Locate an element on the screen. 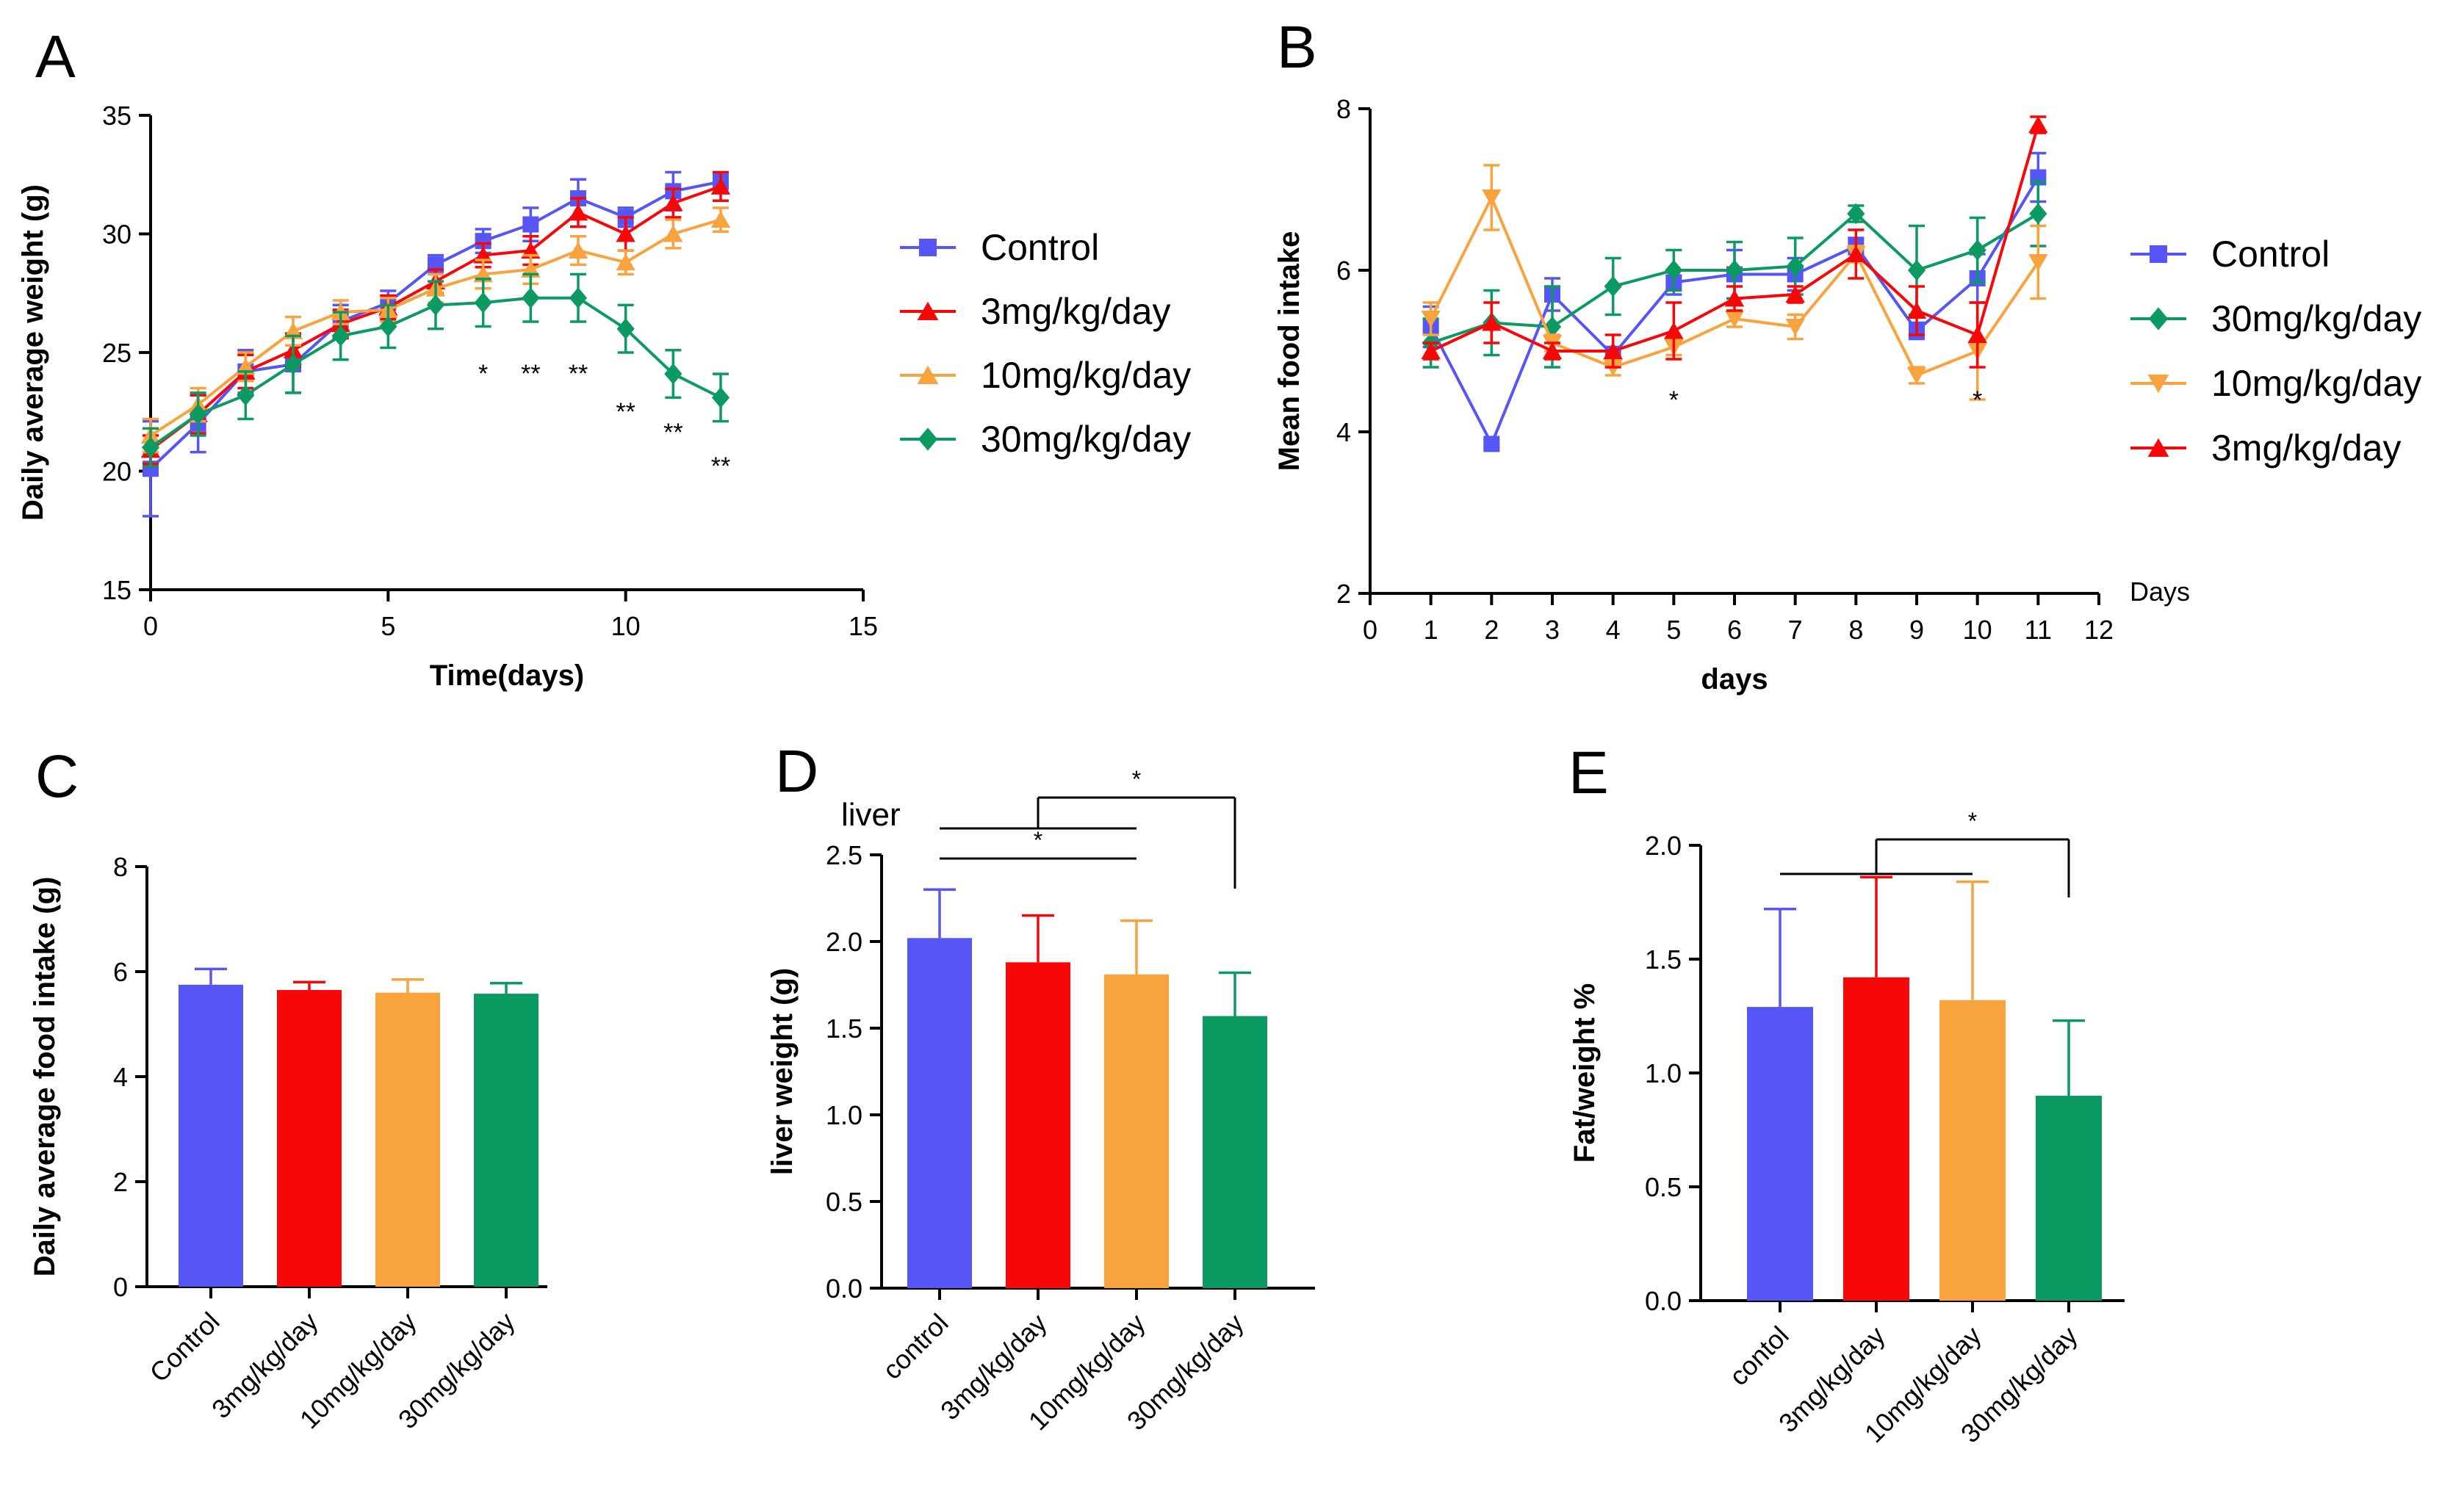  y-tick-label: 20 is located at coordinates (117, 472).